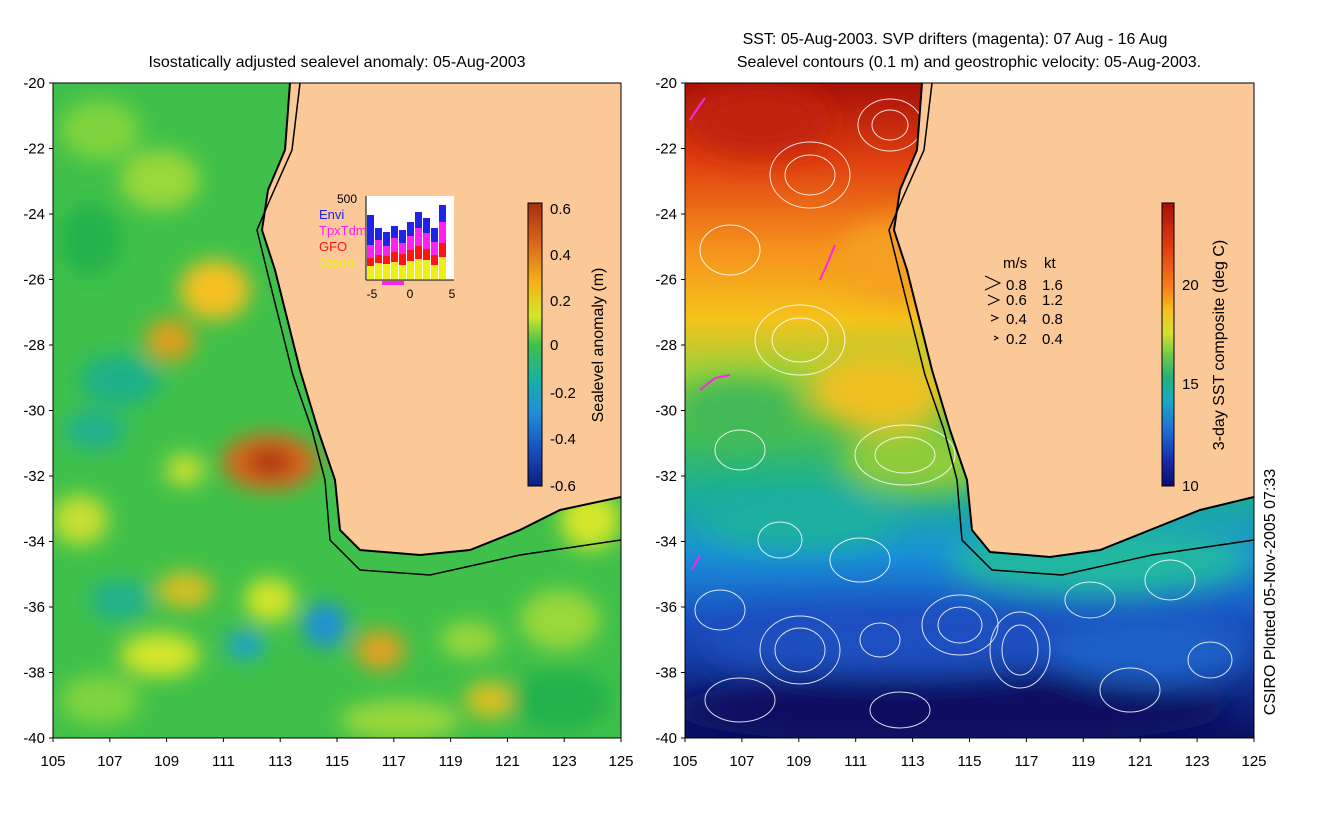 This screenshot has width=1320, height=815. Describe the element at coordinates (34, 607) in the screenshot. I see `left-lat-tick-label: -36` at that location.